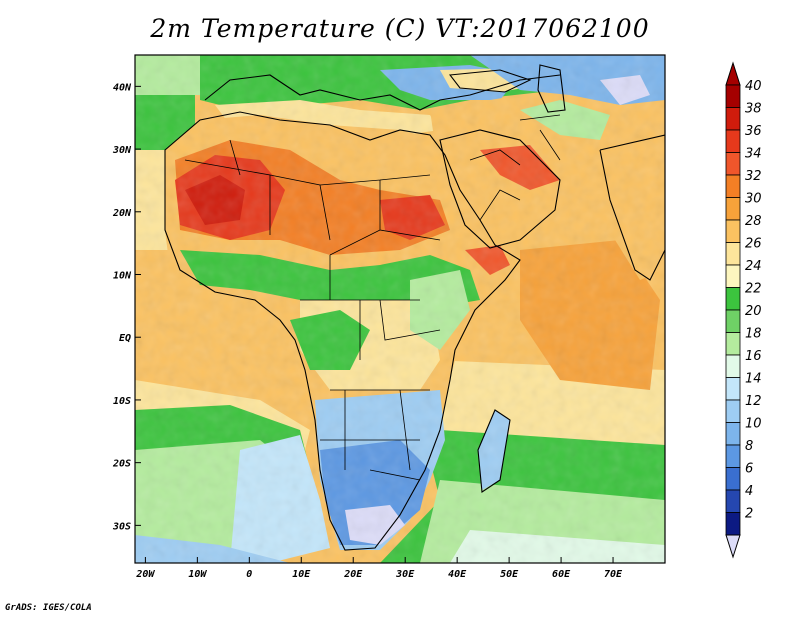  What do you see at coordinates (122, 150) in the screenshot?
I see `lat-tick-label: 30N` at bounding box center [122, 150].